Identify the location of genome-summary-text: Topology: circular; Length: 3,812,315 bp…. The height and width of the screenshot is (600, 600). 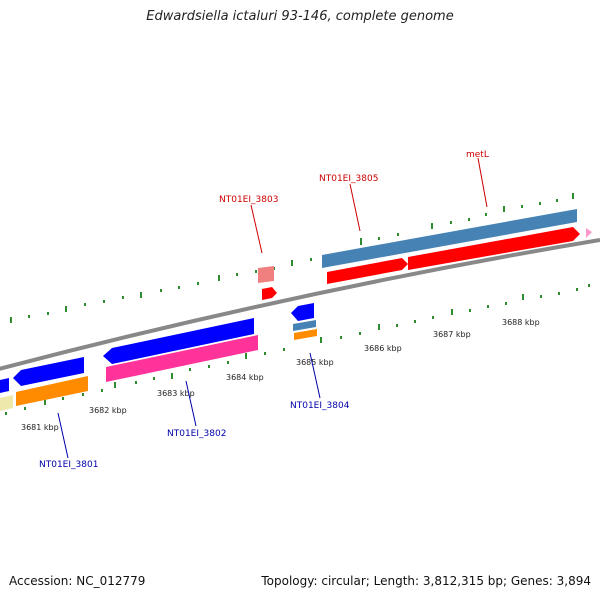
(426, 581).